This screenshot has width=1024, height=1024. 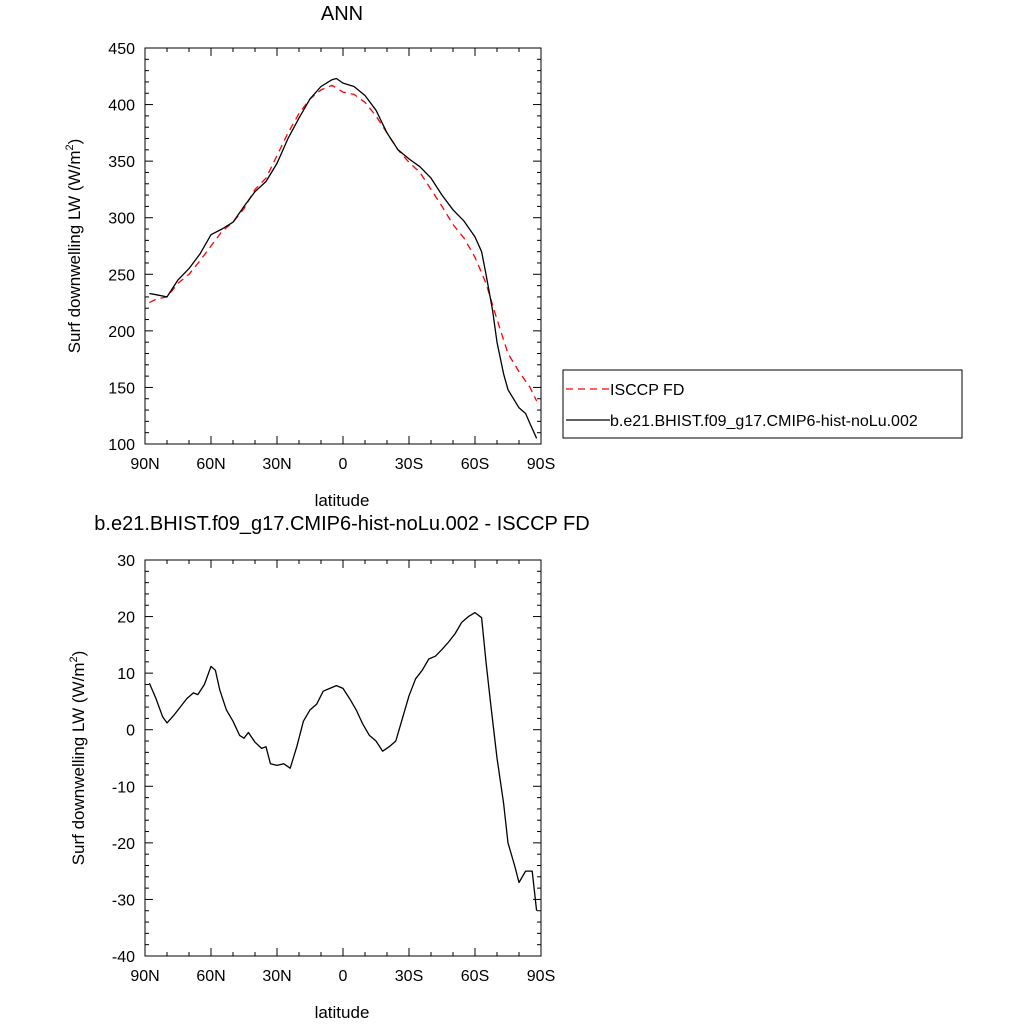 I want to click on y-tick-label: 200, so click(x=121, y=332).